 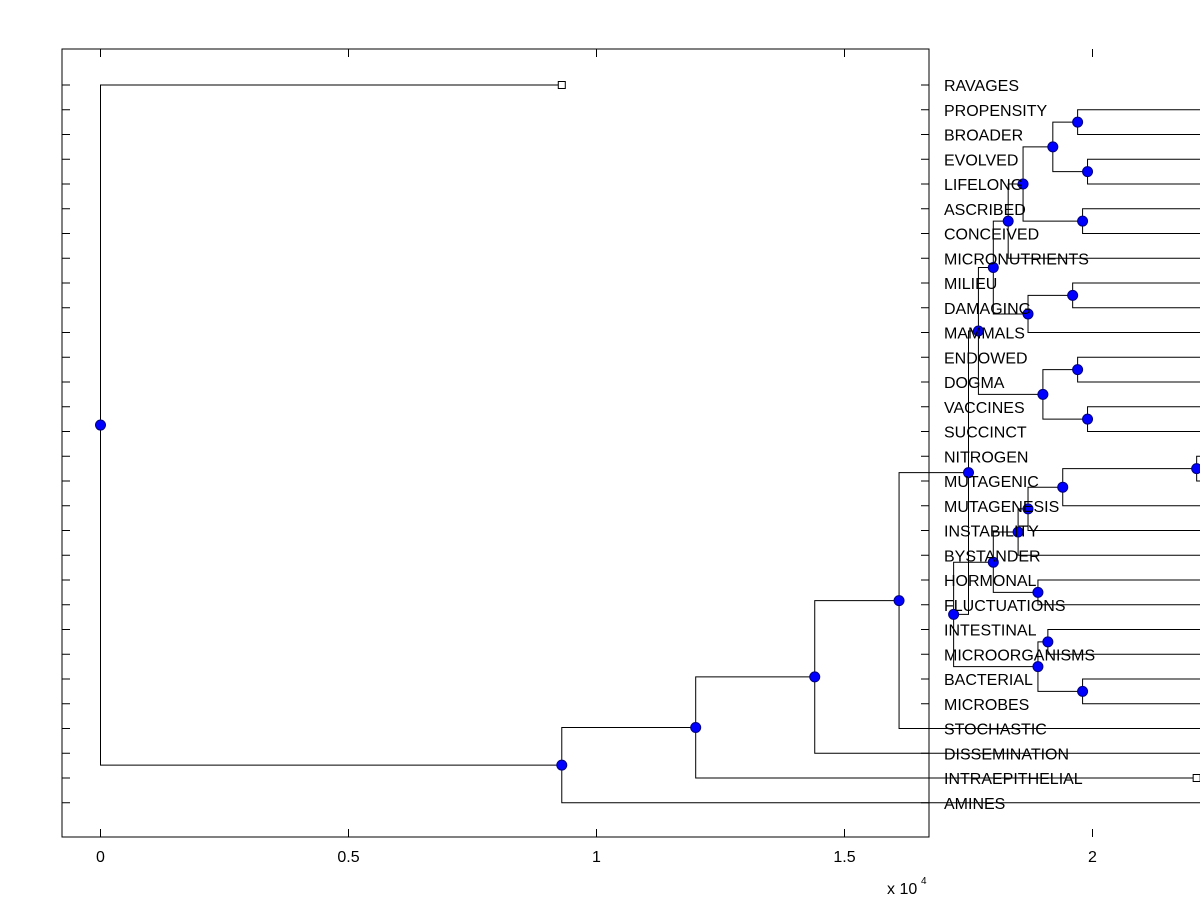 What do you see at coordinates (988, 680) in the screenshot?
I see `leaf-label: BACTERIAL` at bounding box center [988, 680].